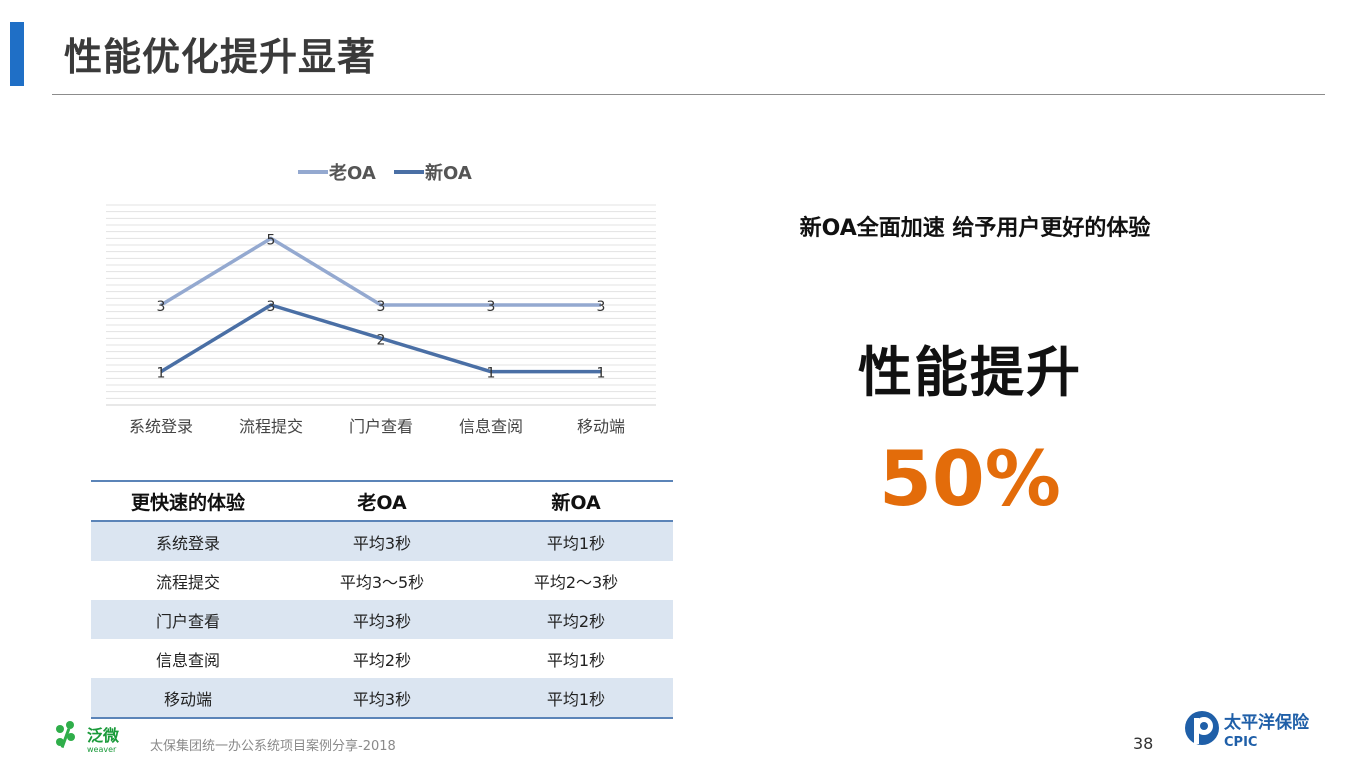 The image size is (1361, 768). What do you see at coordinates (188, 698) in the screenshot?
I see `table-cell-scenario: 移动端` at bounding box center [188, 698].